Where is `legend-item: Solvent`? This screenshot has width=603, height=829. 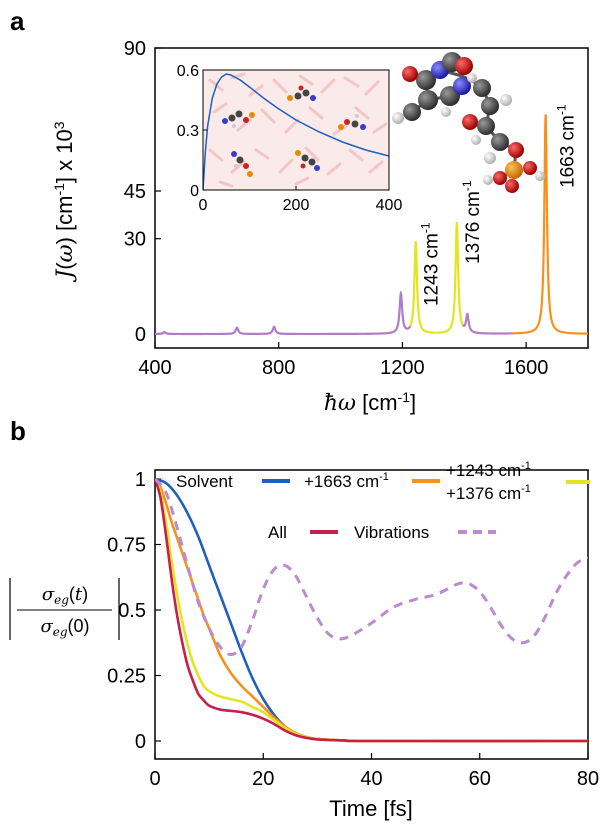 legend-item: Solvent is located at coordinates (233, 481).